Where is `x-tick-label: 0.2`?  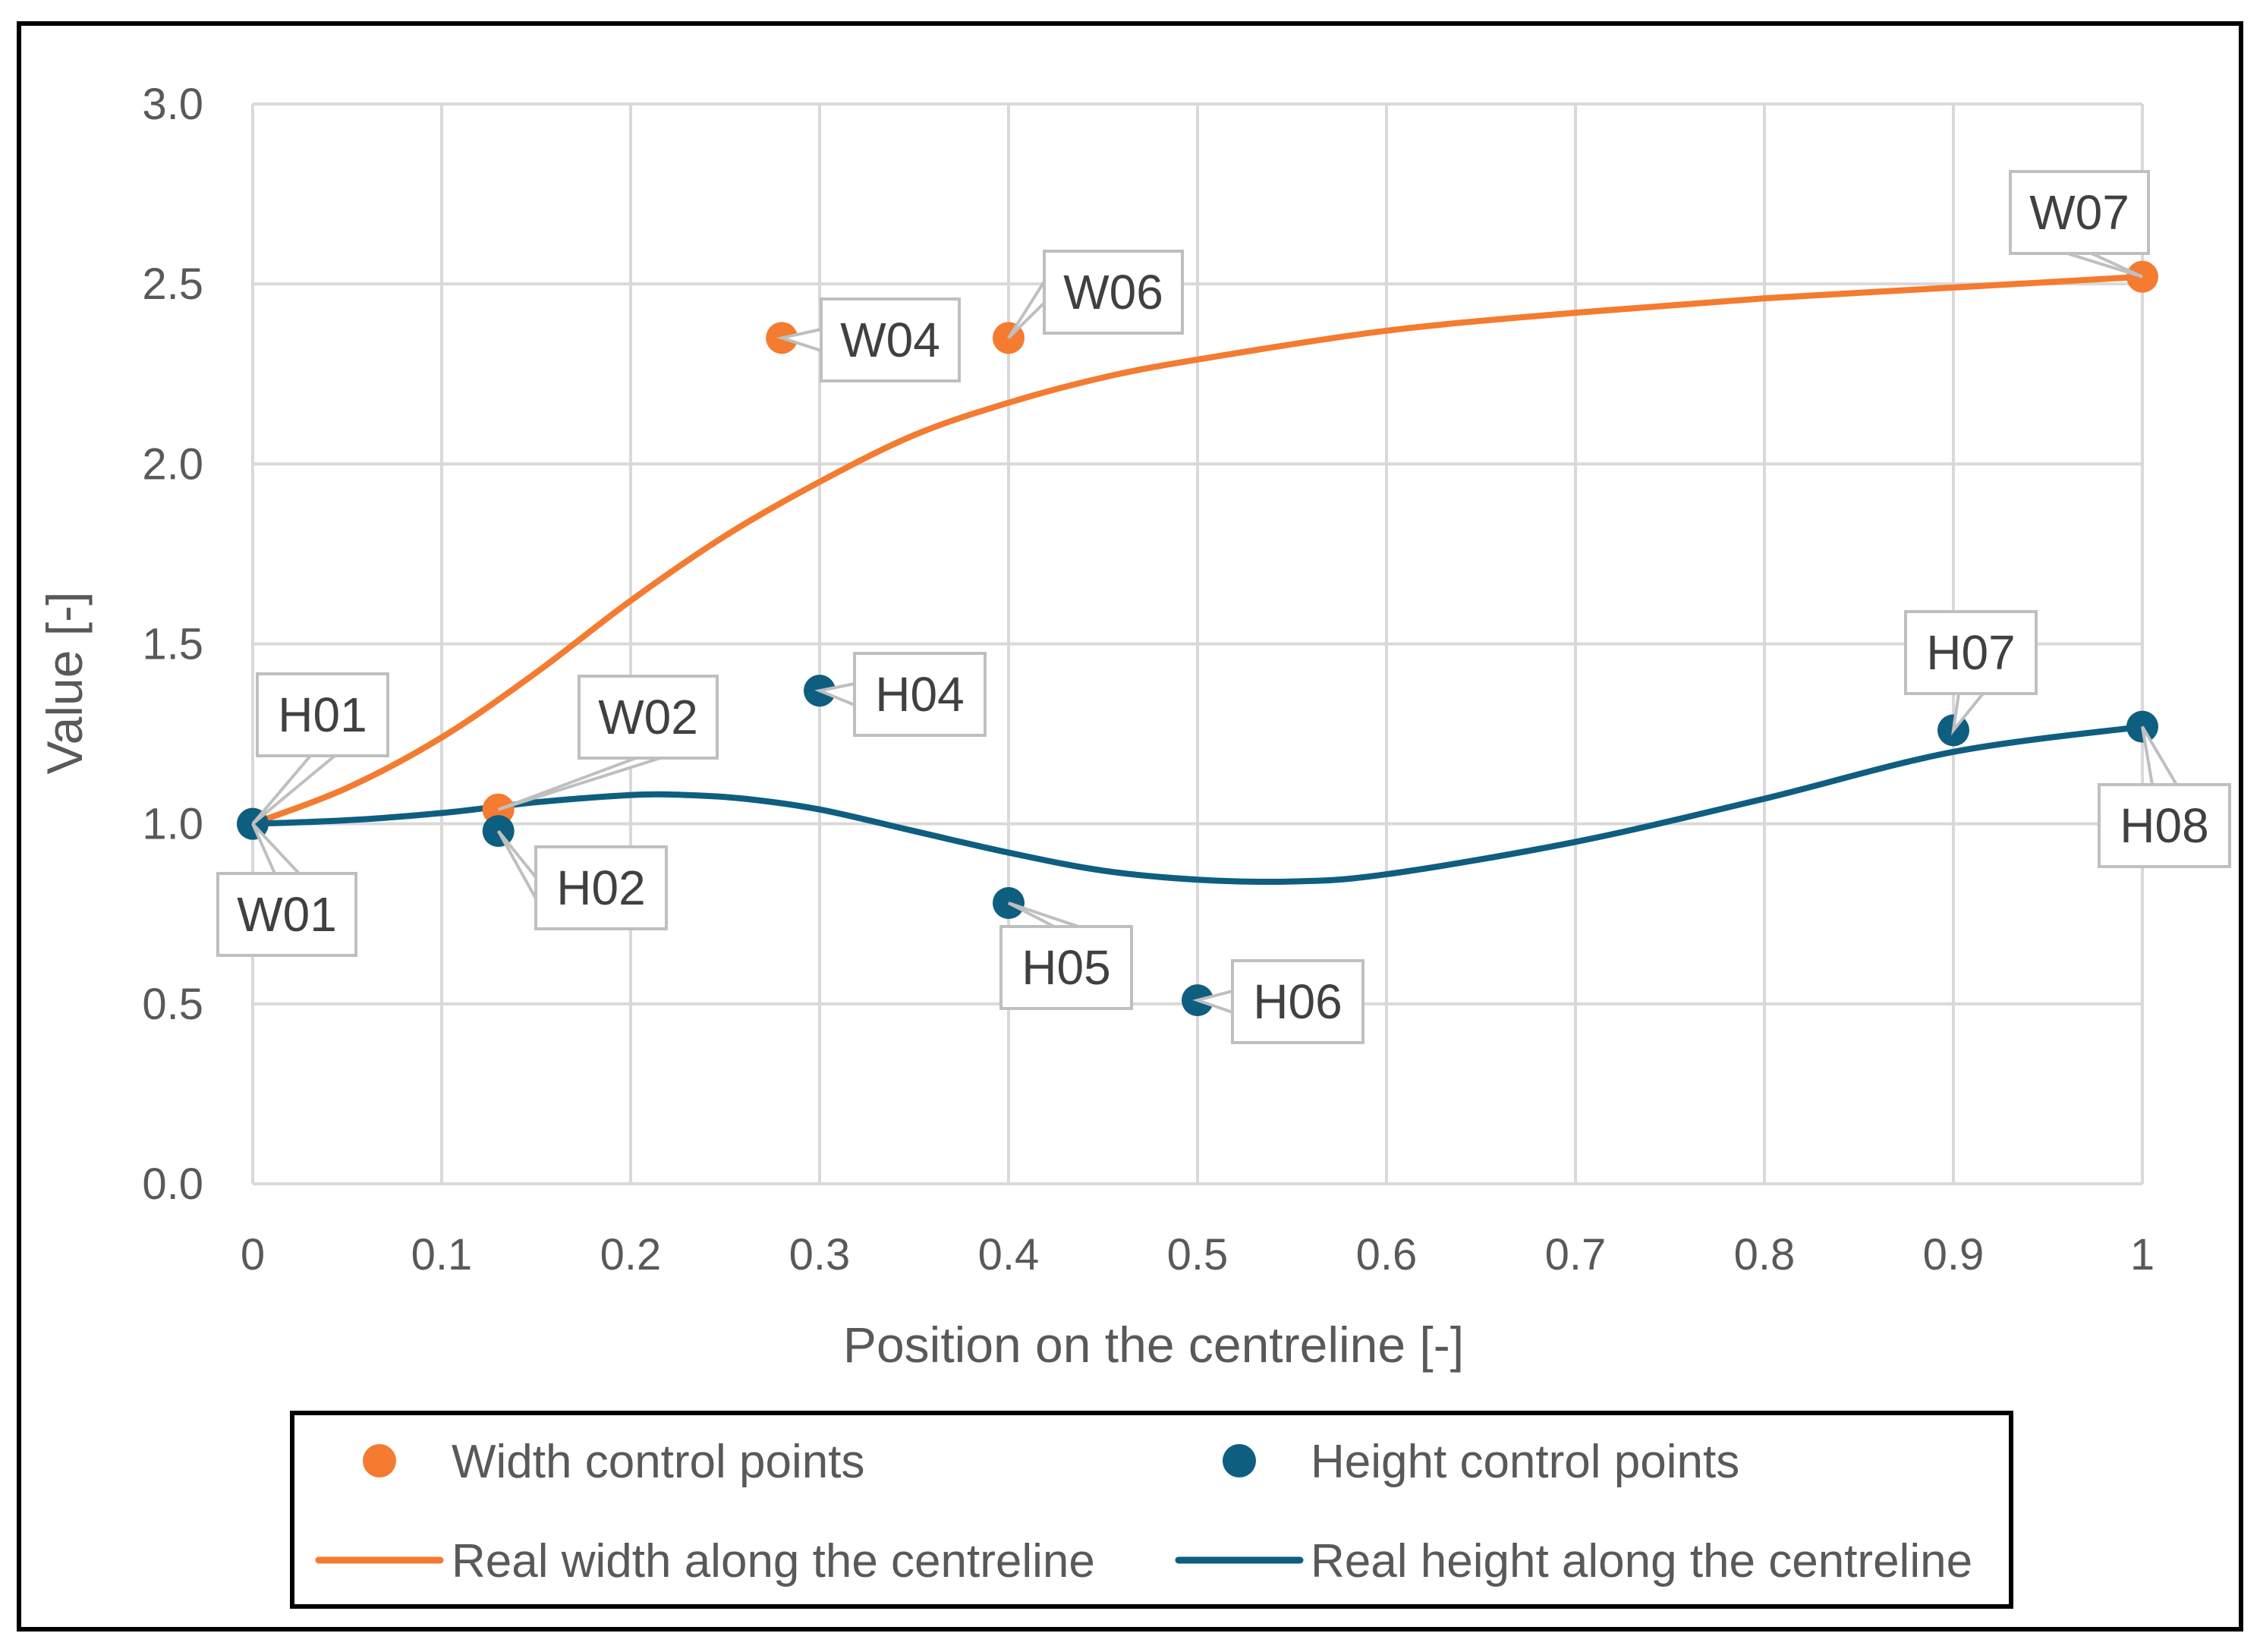
x-tick-label: 0.2 is located at coordinates (631, 1254).